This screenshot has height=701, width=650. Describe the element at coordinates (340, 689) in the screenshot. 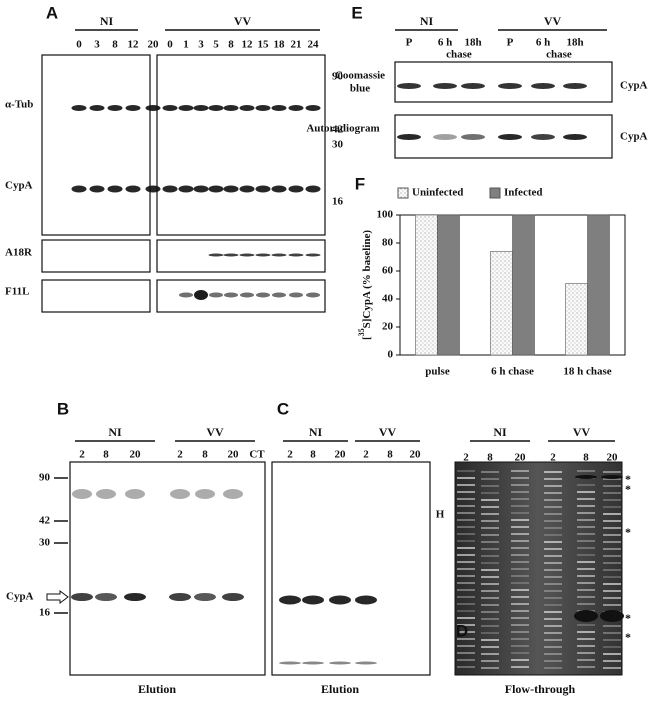

I see `caption: Elution` at that location.